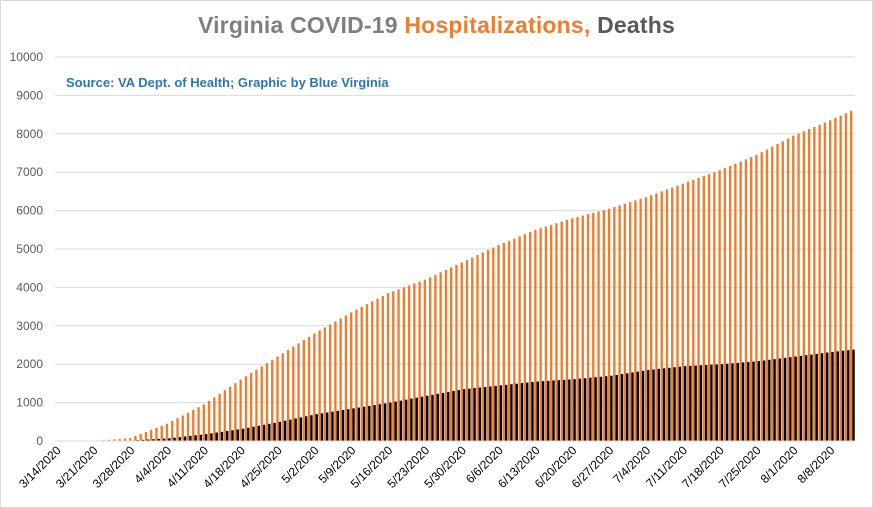 This screenshot has height=508, width=873. Describe the element at coordinates (27, 57) in the screenshot. I see `y-tick-label: 10000` at that location.